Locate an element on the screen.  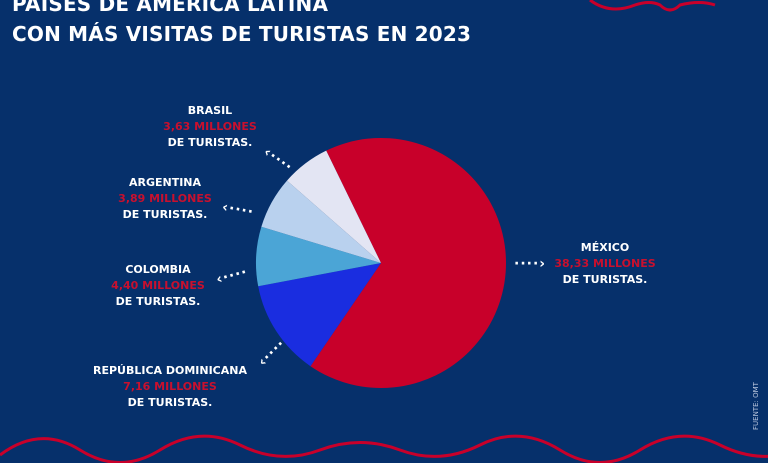
pie-slice-brasil is located at coordinates (334, 206).